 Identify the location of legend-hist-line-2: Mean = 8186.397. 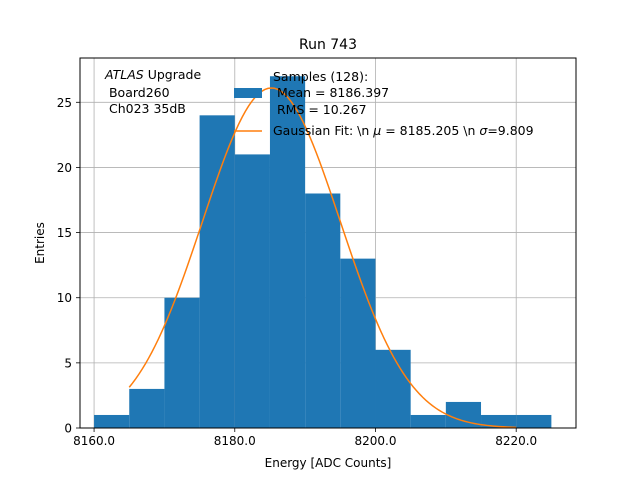
(331, 92).